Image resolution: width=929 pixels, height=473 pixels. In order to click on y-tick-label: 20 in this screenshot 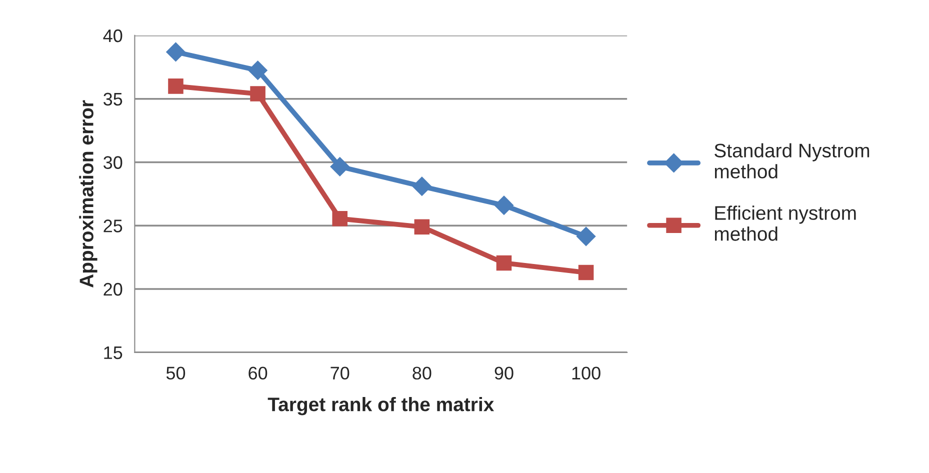, I will do `click(113, 289)`.